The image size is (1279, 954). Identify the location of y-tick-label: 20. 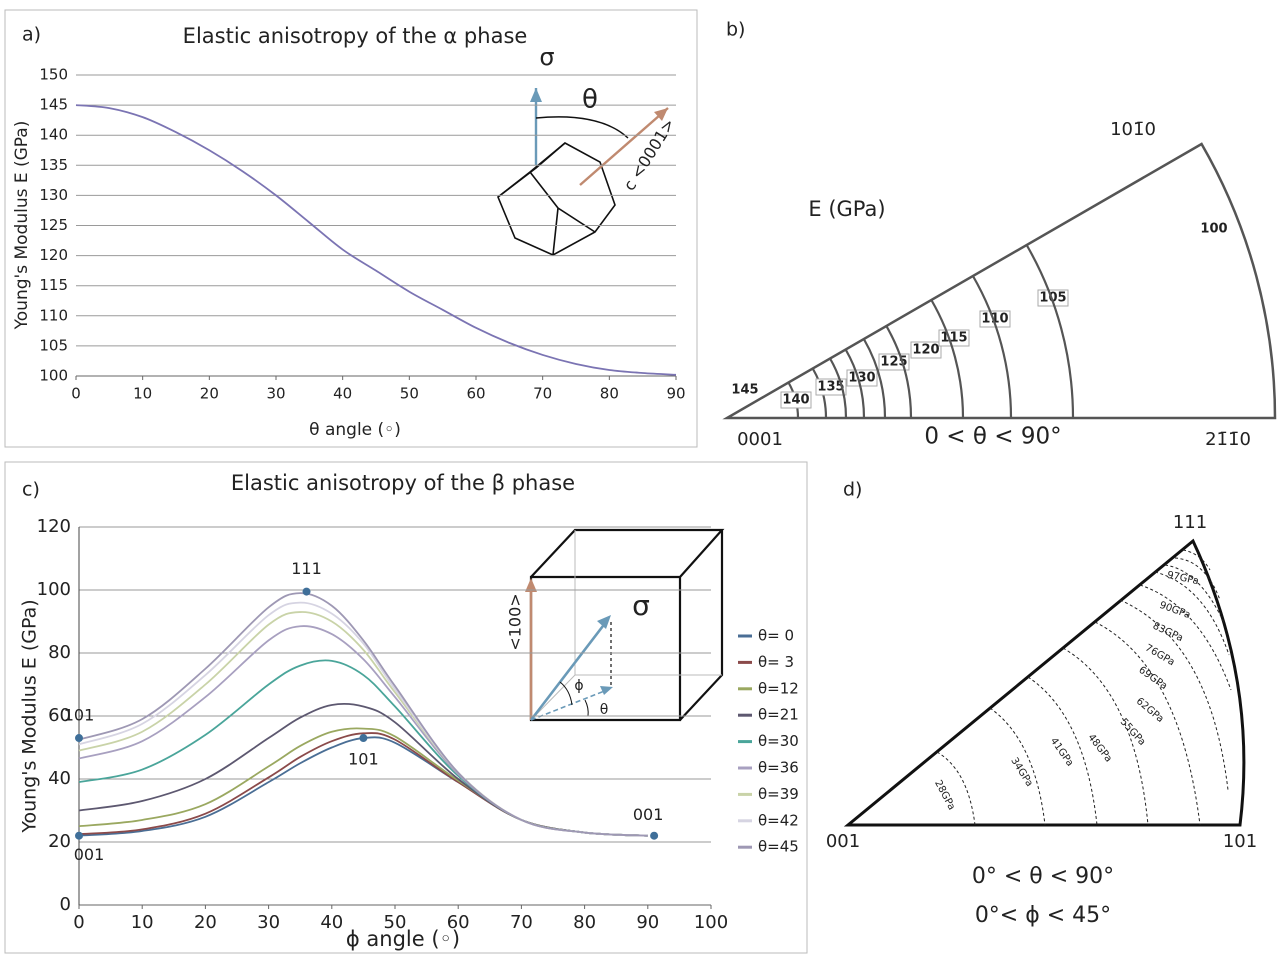
(59, 841).